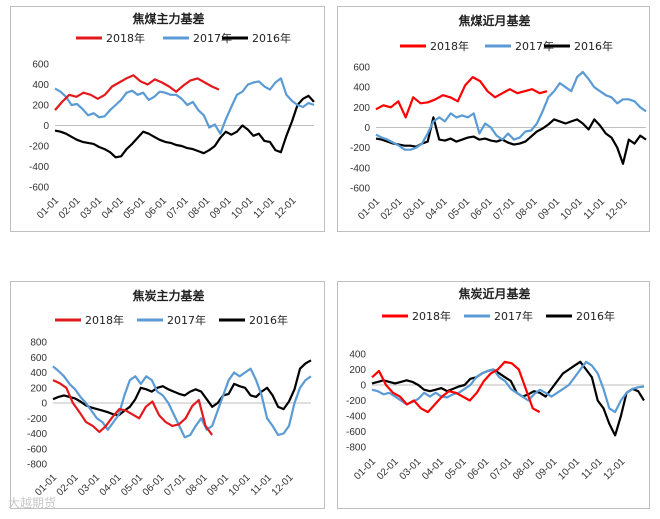 This screenshot has height=519, width=660. Describe the element at coordinates (48, 208) in the screenshot. I see `x-tick-label: 01-01` at that location.